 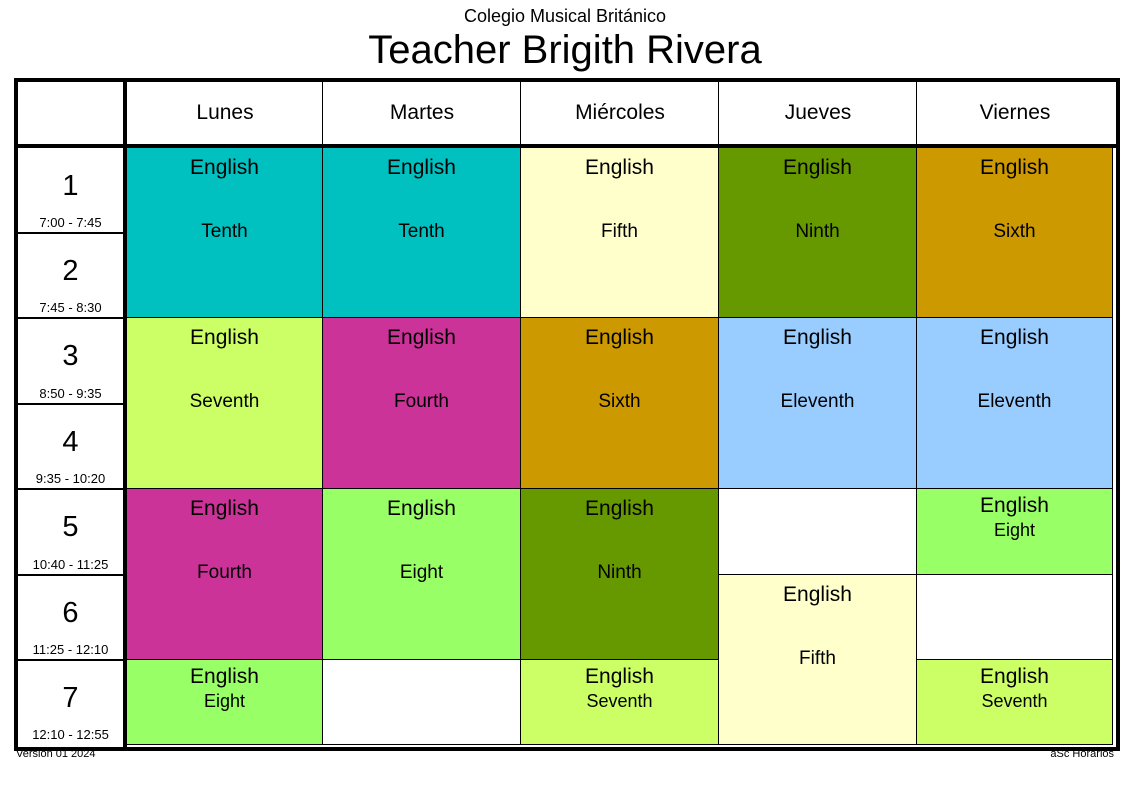 What do you see at coordinates (70, 442) in the screenshot?
I see `period-number: 4` at bounding box center [70, 442].